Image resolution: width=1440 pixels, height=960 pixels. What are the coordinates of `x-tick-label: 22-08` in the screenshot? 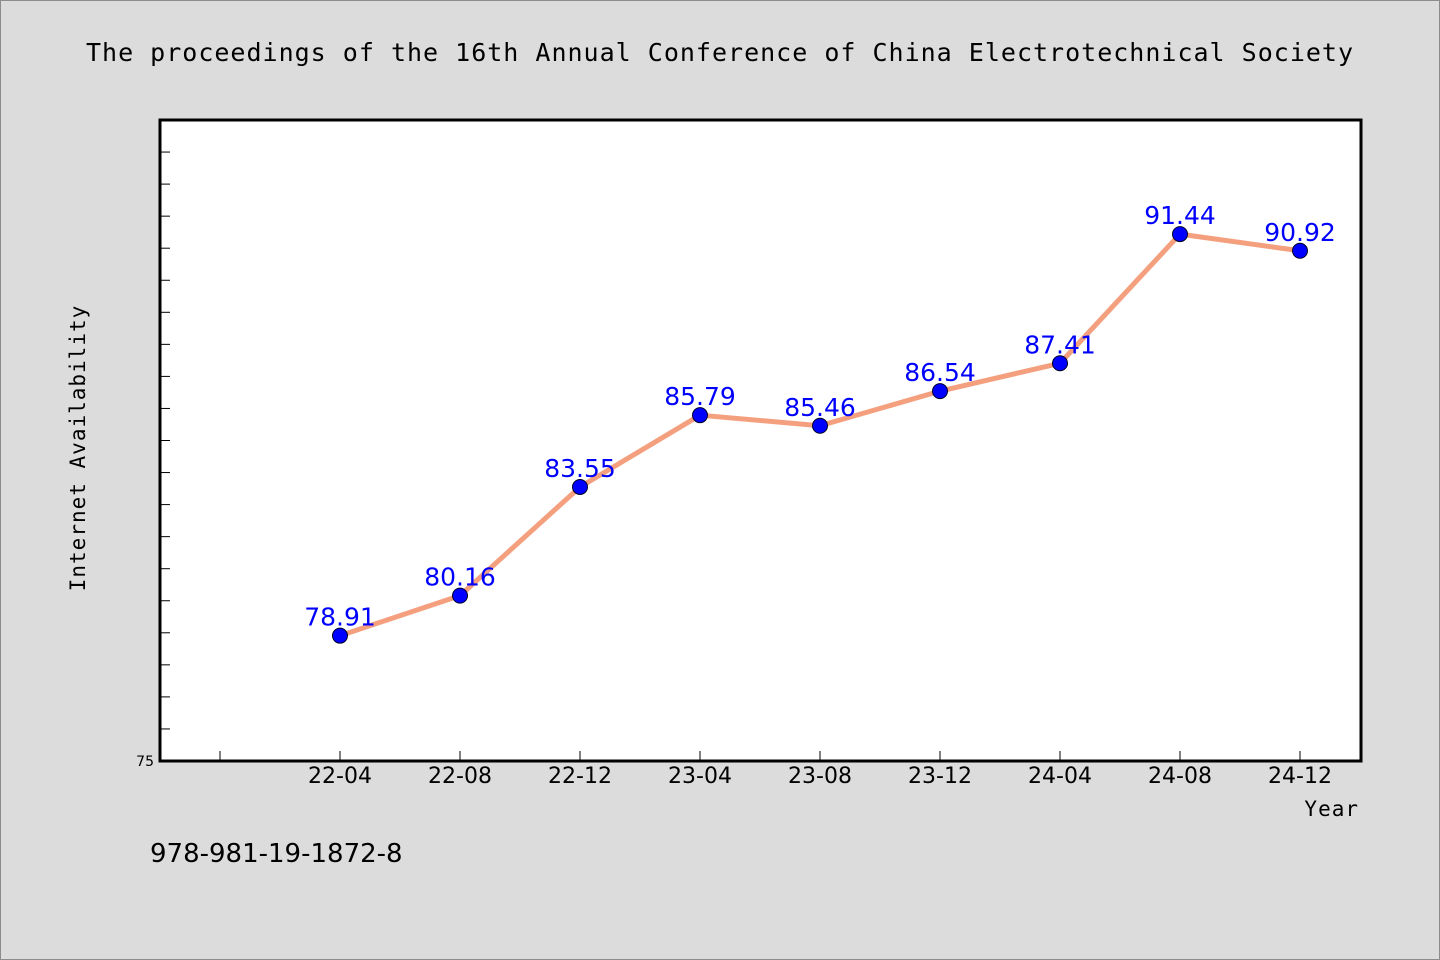 It's located at (460, 776).